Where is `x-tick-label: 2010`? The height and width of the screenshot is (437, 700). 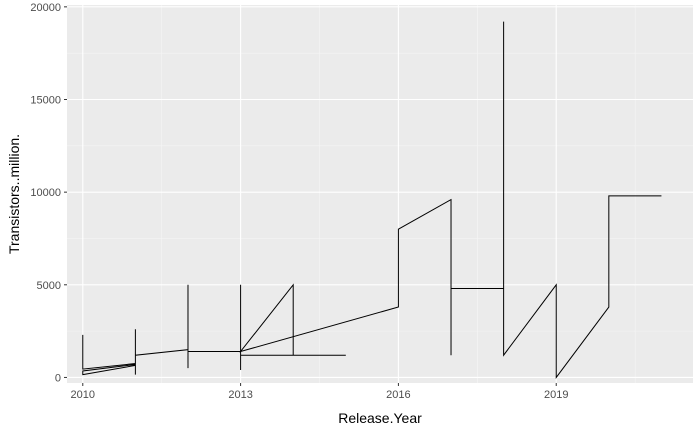 x-tick-label: 2010 is located at coordinates (83, 395).